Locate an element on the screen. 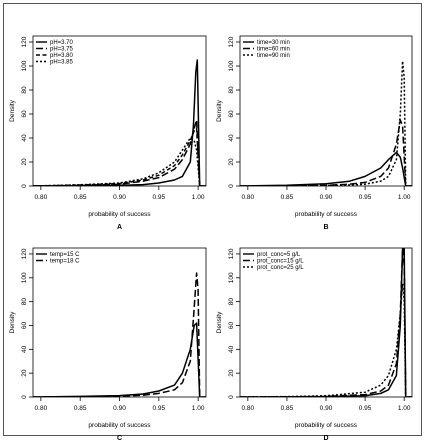 The width and height of the screenshot is (426, 440). legend-entry: time=60 min is located at coordinates (273, 50).